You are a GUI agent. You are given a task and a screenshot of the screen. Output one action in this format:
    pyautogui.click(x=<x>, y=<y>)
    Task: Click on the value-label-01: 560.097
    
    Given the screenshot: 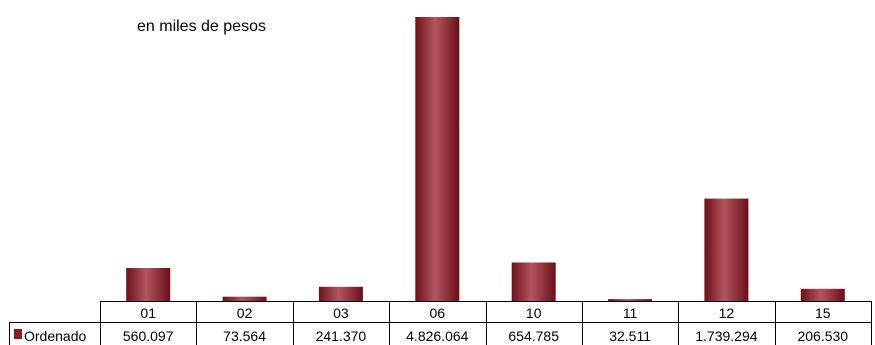 What is the action you would take?
    pyautogui.click(x=148, y=336)
    